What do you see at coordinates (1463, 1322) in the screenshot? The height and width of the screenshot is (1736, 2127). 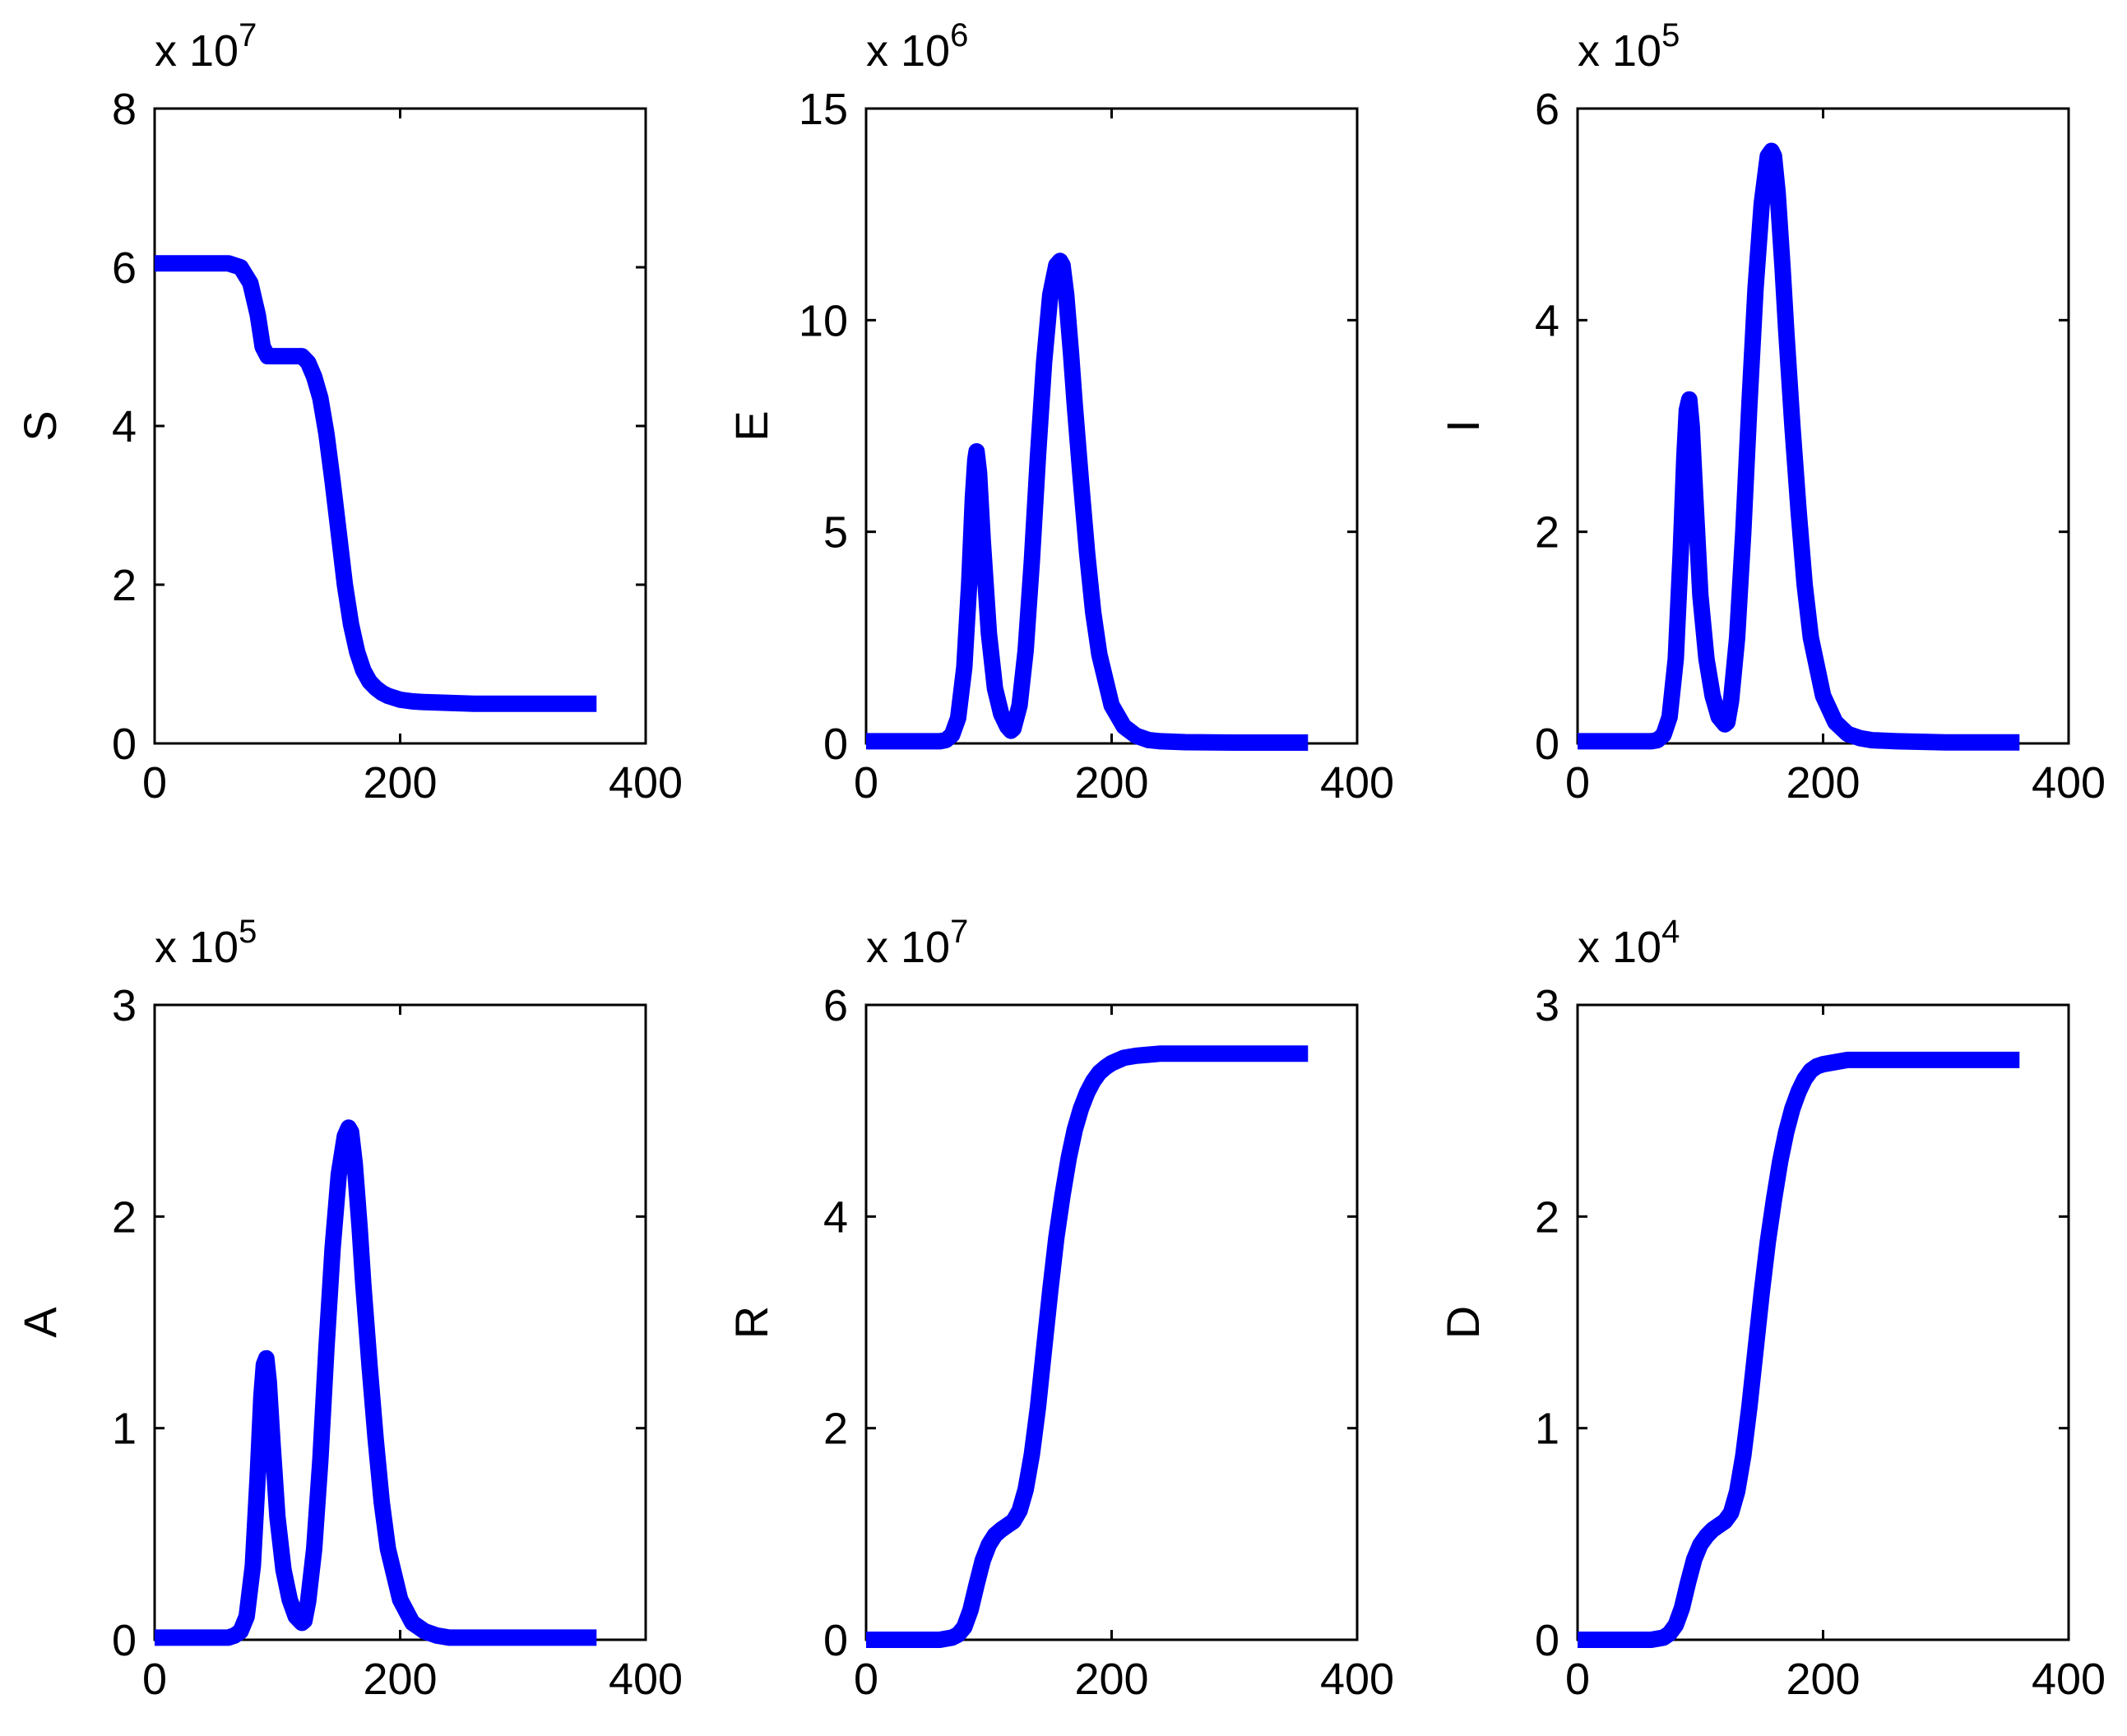 I see `y-axis-label-d: D` at bounding box center [1463, 1322].